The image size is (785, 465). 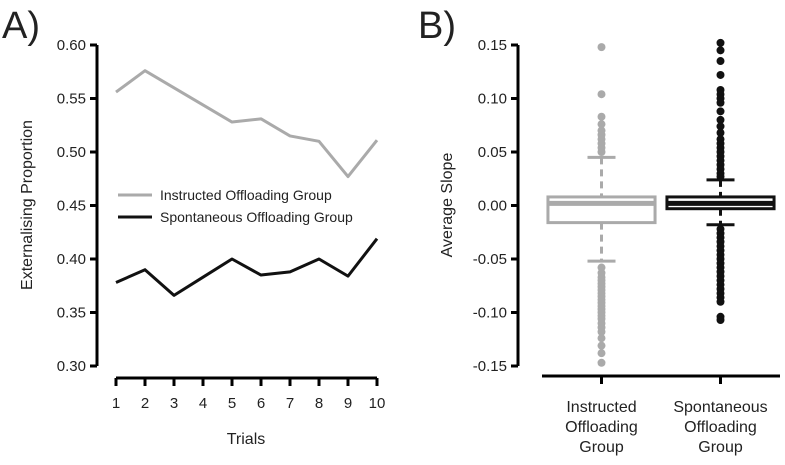 What do you see at coordinates (490, 366) in the screenshot?
I see `panel-b-y-tick-label: -0.15` at bounding box center [490, 366].